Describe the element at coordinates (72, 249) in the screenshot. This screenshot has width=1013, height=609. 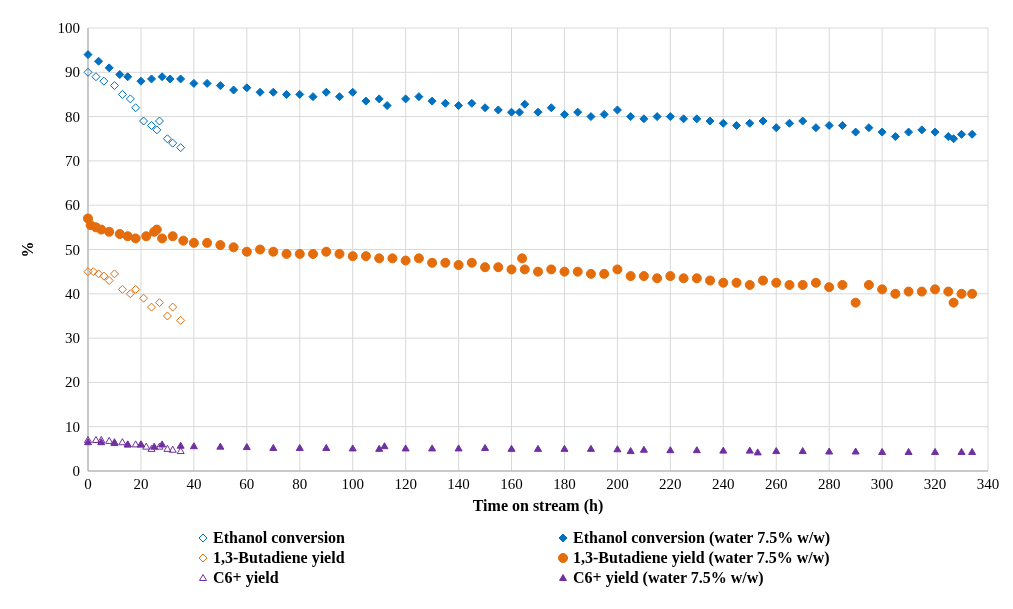
I see `y-tick-label: 50` at that location.